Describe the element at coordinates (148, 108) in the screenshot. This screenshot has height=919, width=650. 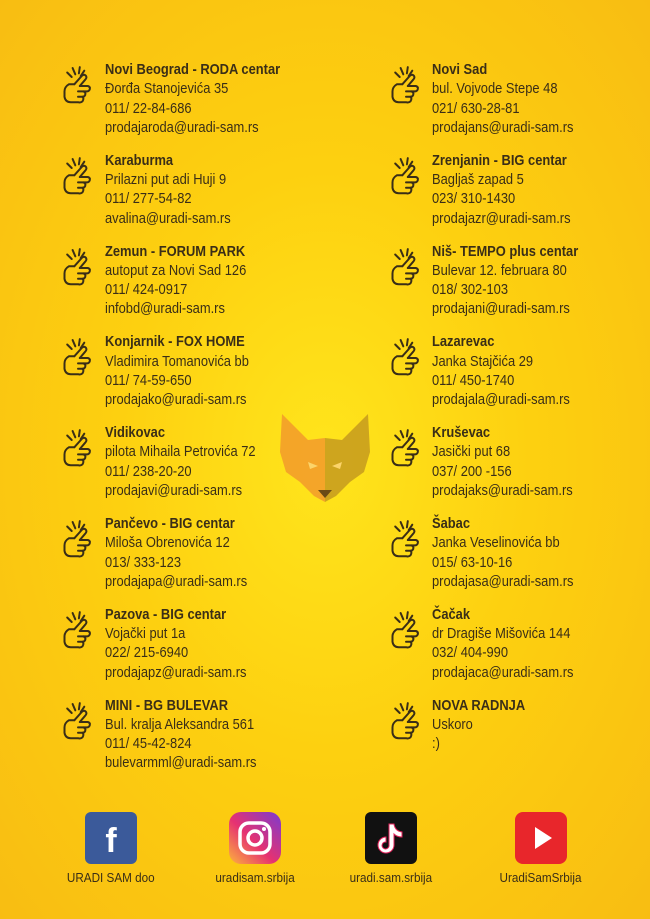
I see `store-line: 011/ 22-84-686` at that location.